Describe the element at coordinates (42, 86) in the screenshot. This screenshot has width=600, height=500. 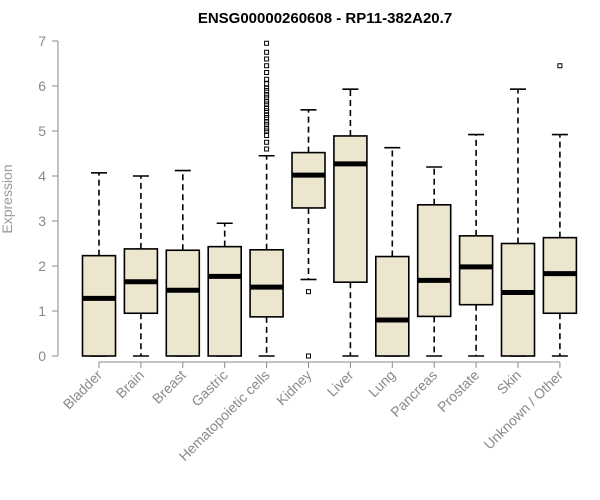
I see `y-tick-label: 6` at that location.